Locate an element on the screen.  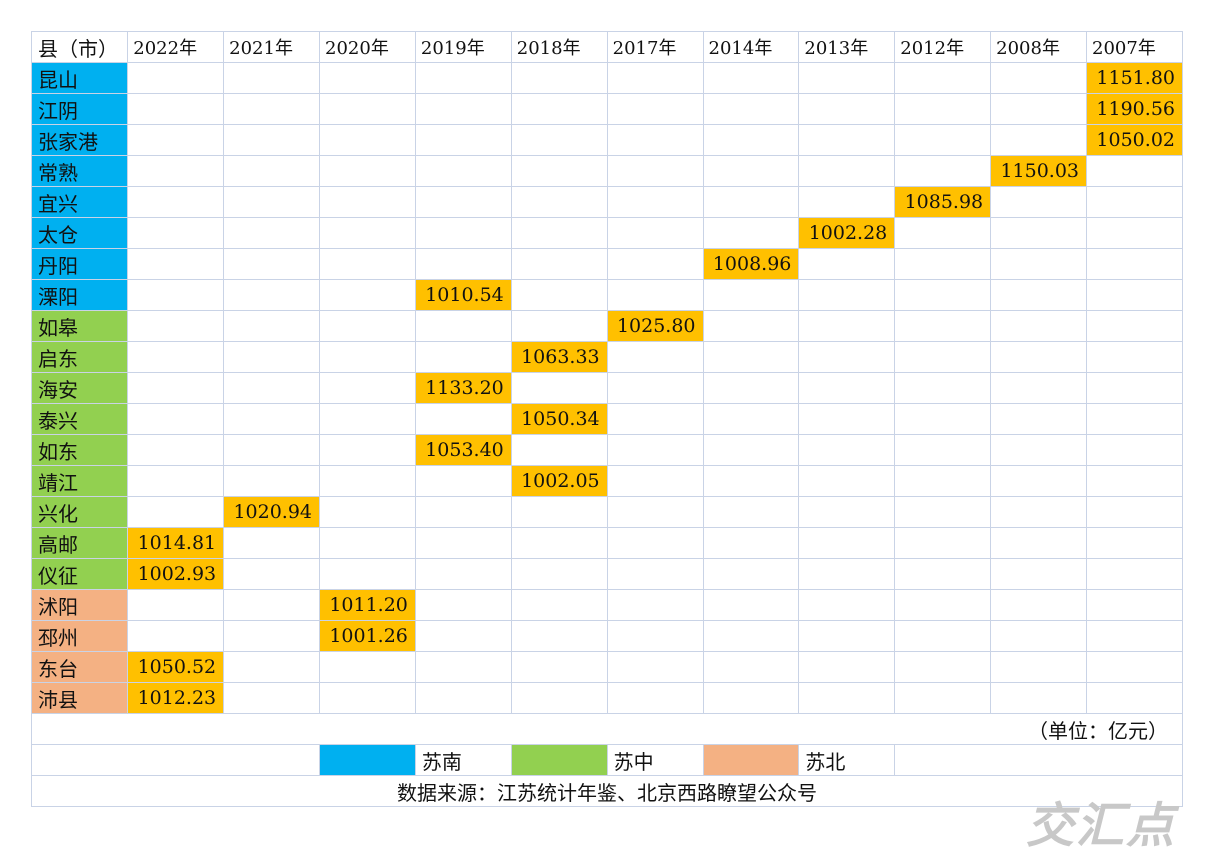
gdp-value-cell: 1011.20 is located at coordinates (367, 605).